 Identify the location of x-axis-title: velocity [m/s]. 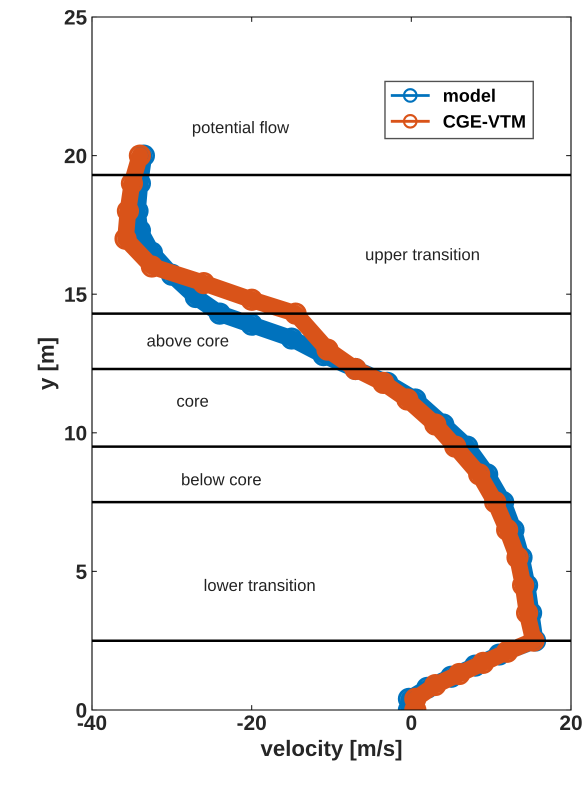
(331, 750).